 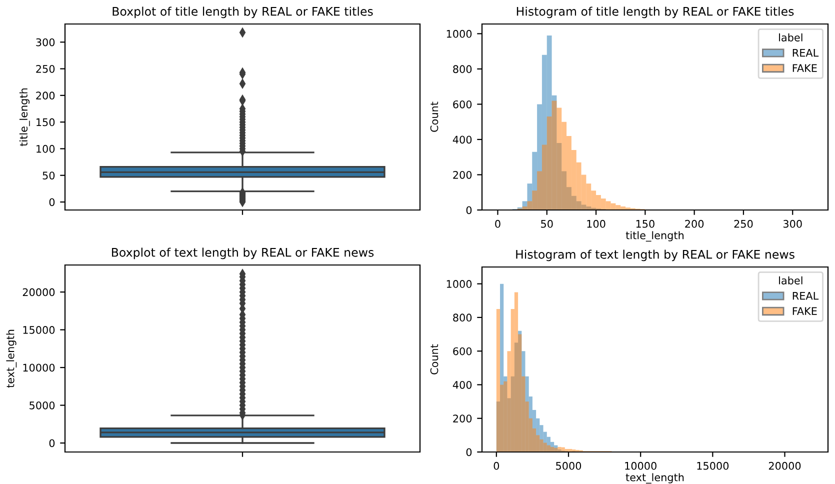 What do you see at coordinates (48, 176) in the screenshot?
I see `y-tick-label: 50` at bounding box center [48, 176].